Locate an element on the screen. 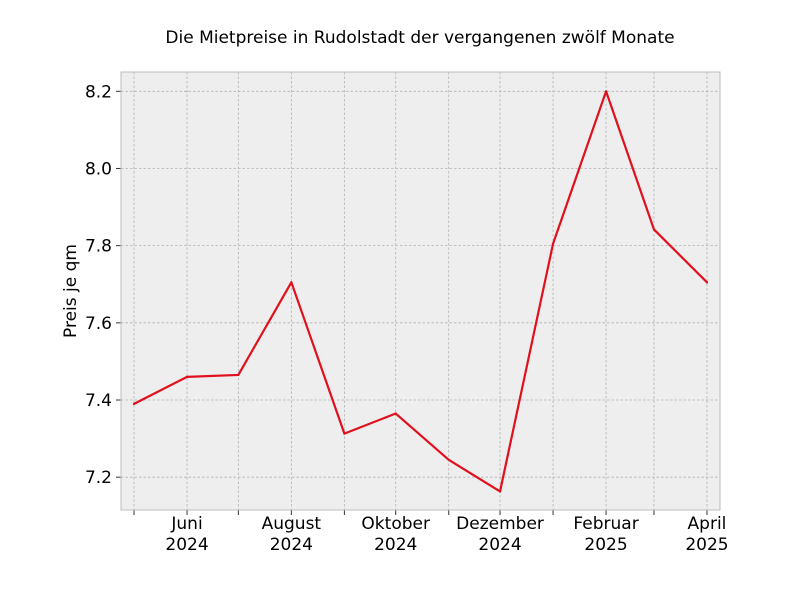 This screenshot has width=800, height=600. y-tick-labels: 7.2 7.4 7.6 7.8 8.0 8.2 is located at coordinates (98, 285).